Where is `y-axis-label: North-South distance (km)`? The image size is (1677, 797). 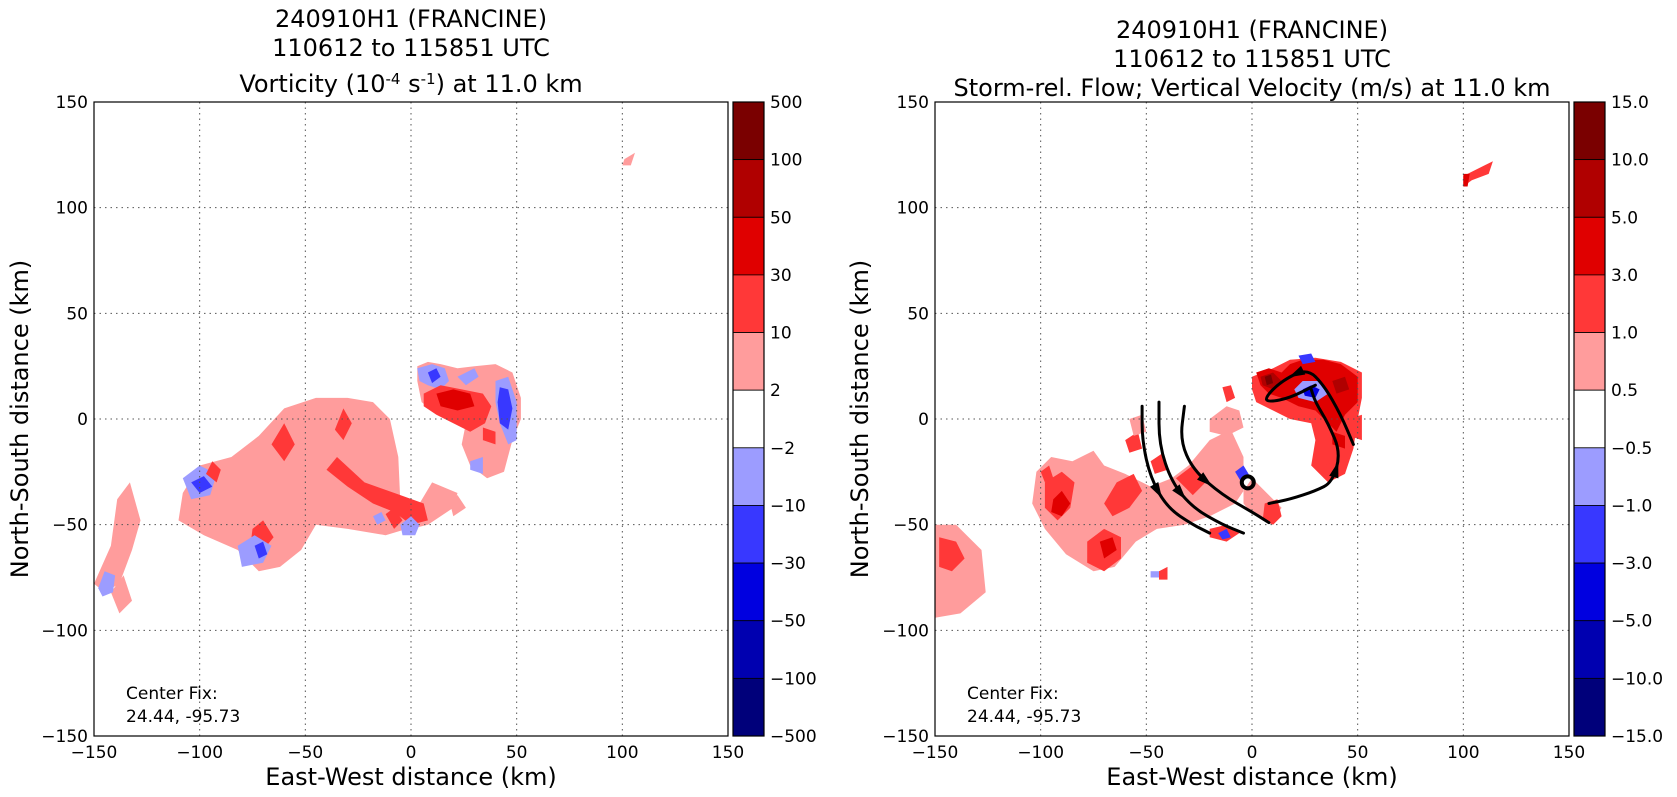 y-axis-label: North-South distance (km) is located at coordinates (860, 419).